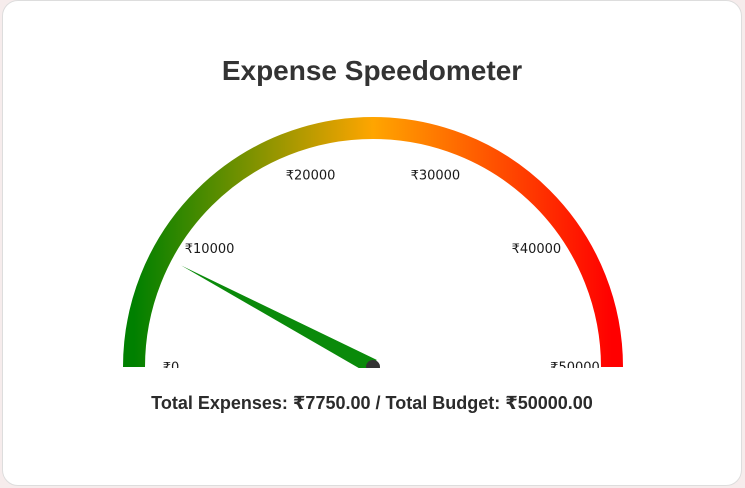  I want to click on gauge-tick-label: ₹20000, so click(311, 175).